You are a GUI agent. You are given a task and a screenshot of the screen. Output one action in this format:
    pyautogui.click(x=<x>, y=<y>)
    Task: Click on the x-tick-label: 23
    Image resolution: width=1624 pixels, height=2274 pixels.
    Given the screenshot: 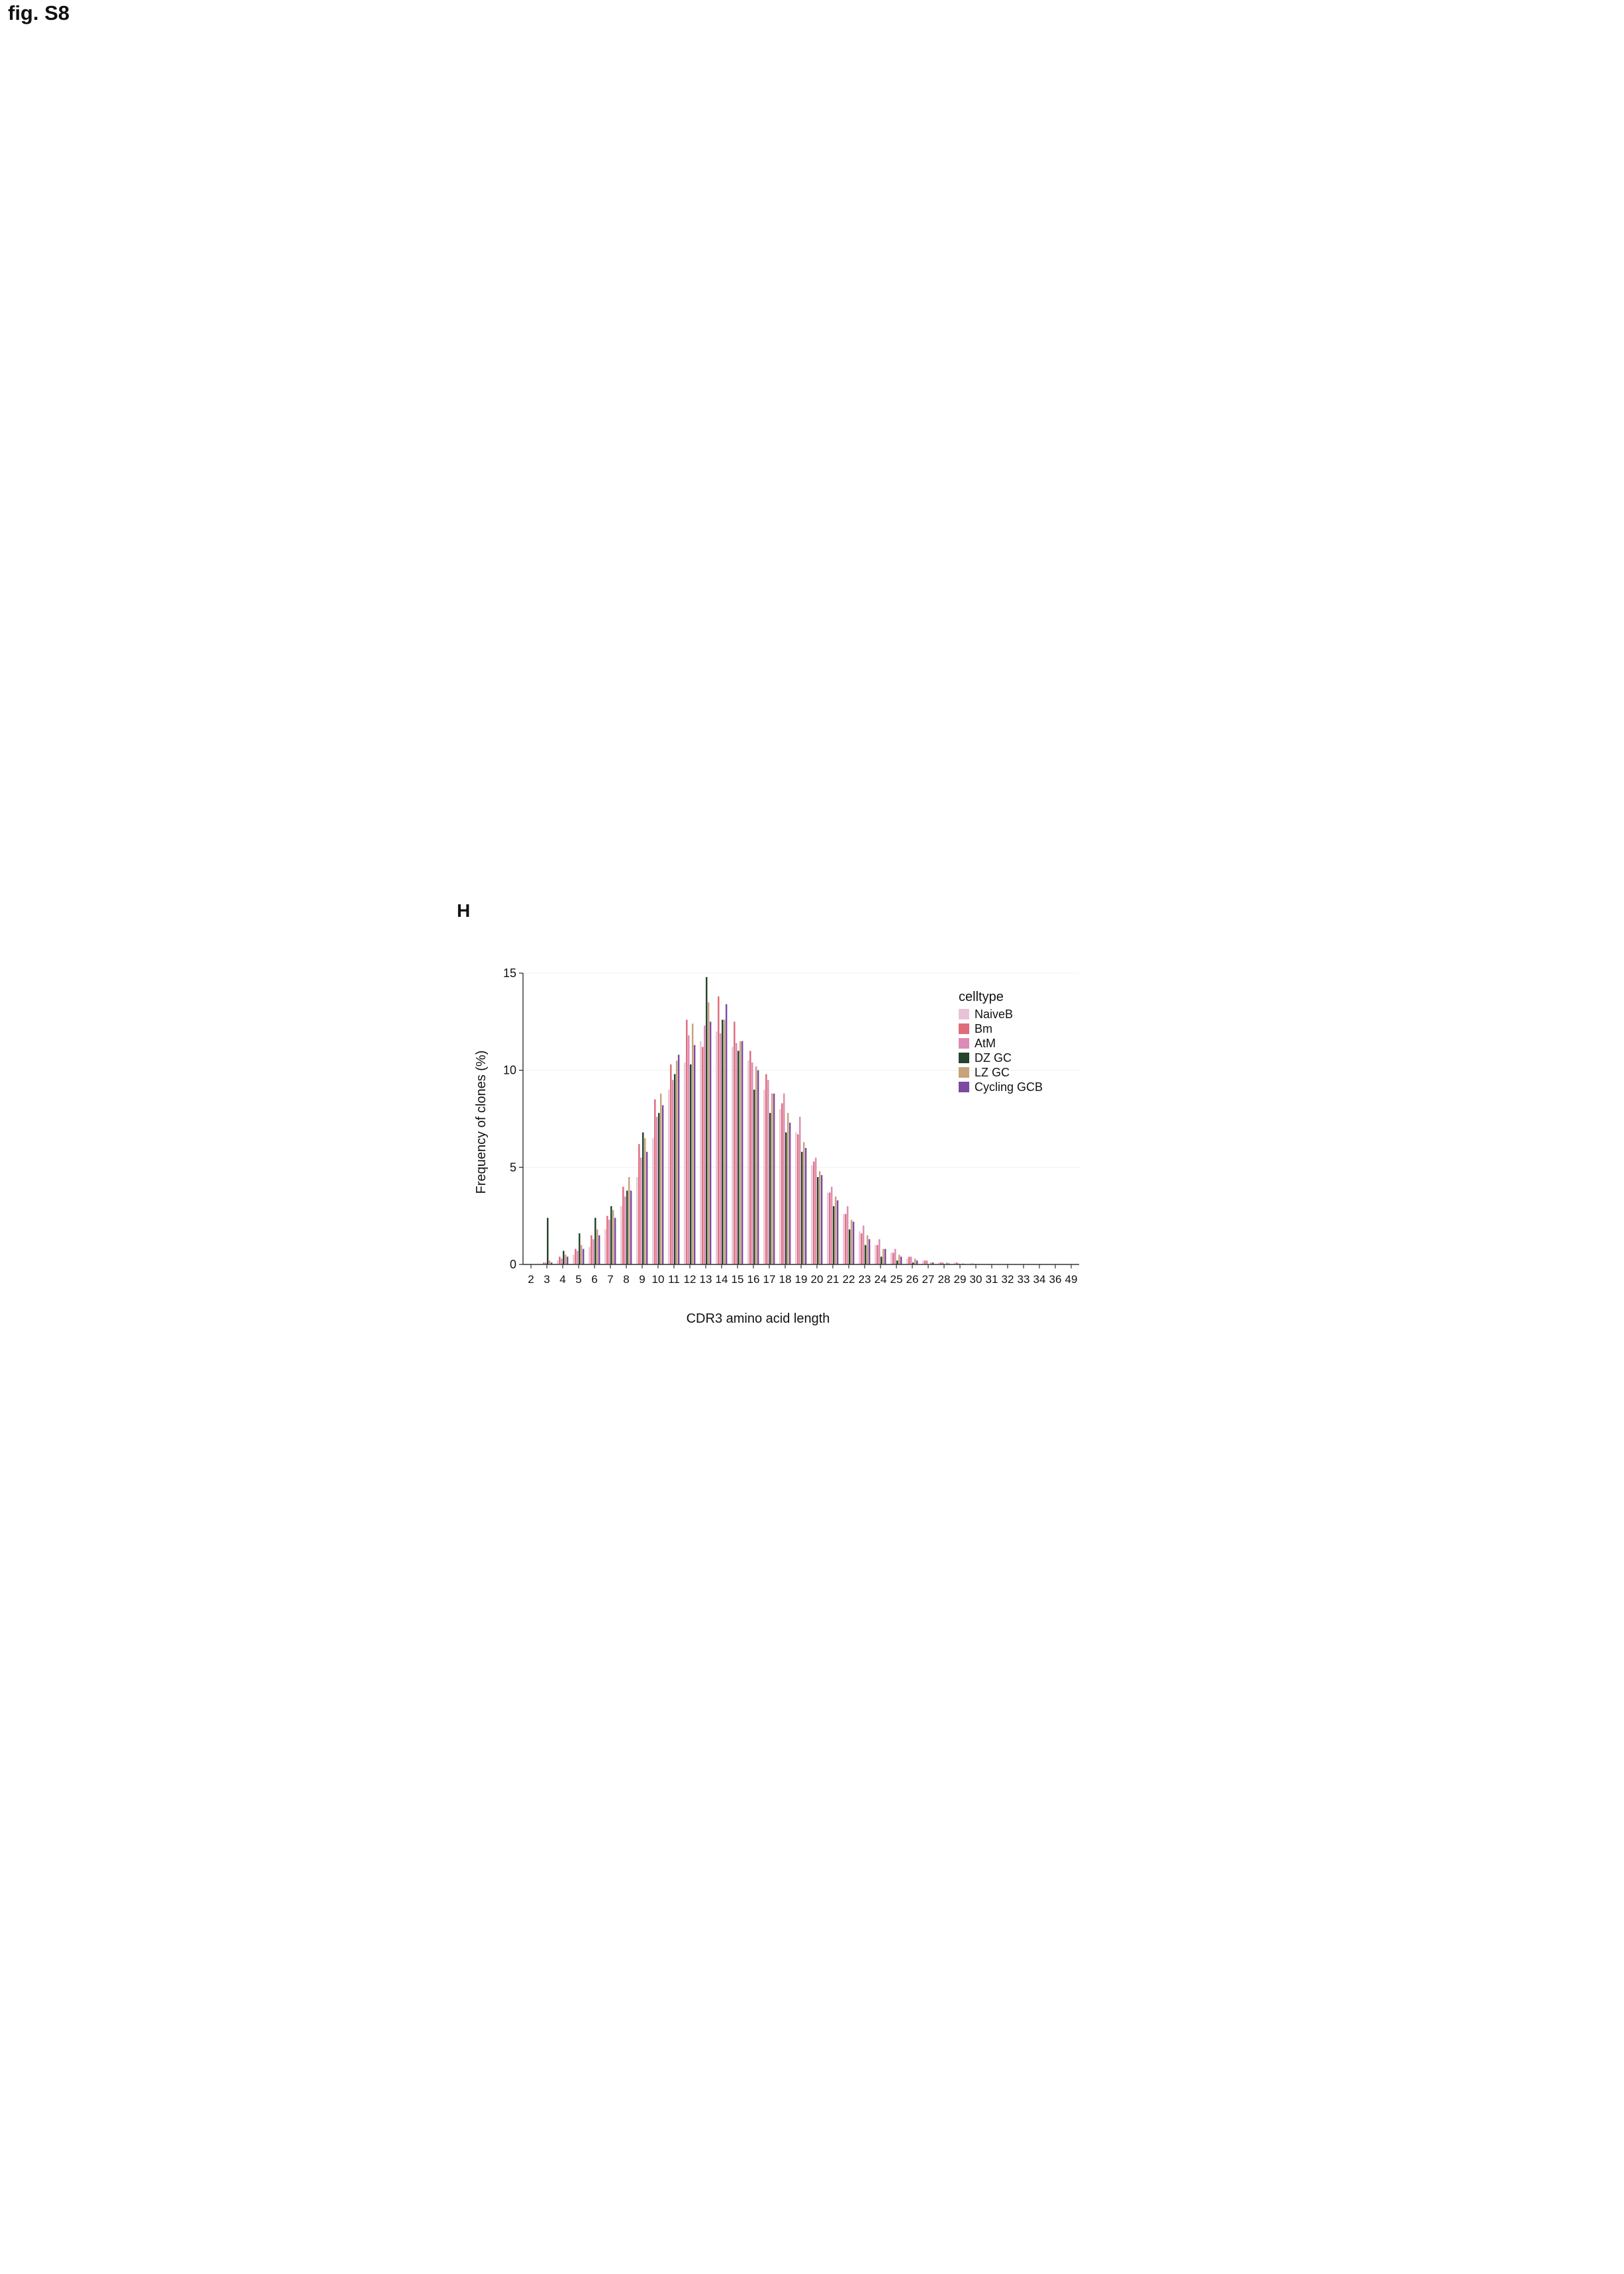 What is the action you would take?
    pyautogui.click(x=865, y=1279)
    